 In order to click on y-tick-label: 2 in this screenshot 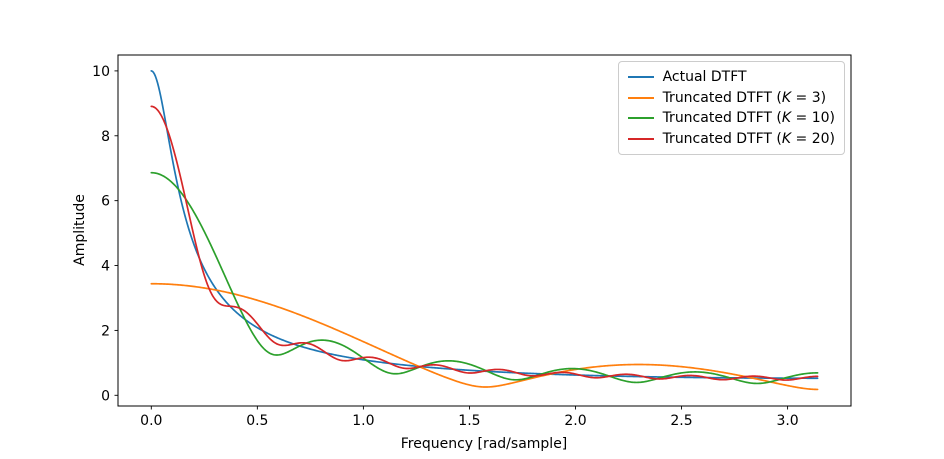, I will do `click(105, 331)`.